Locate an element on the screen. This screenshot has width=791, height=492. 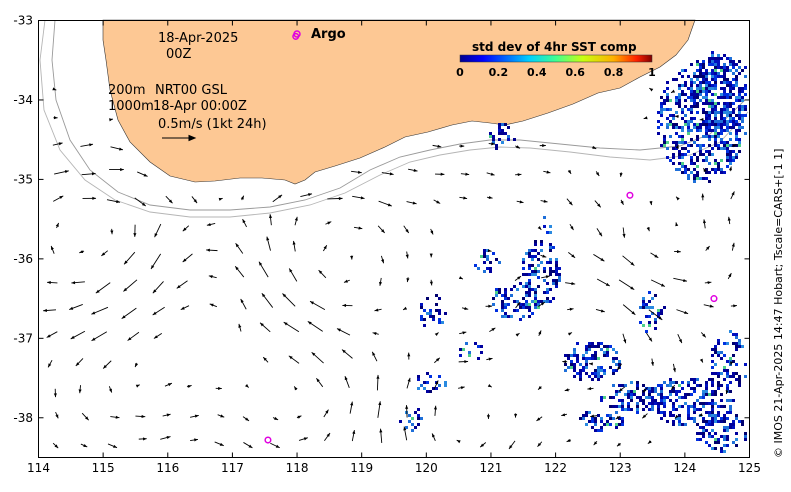
colorbar-title: std dev of 4hr SST comp is located at coordinates (554, 47).